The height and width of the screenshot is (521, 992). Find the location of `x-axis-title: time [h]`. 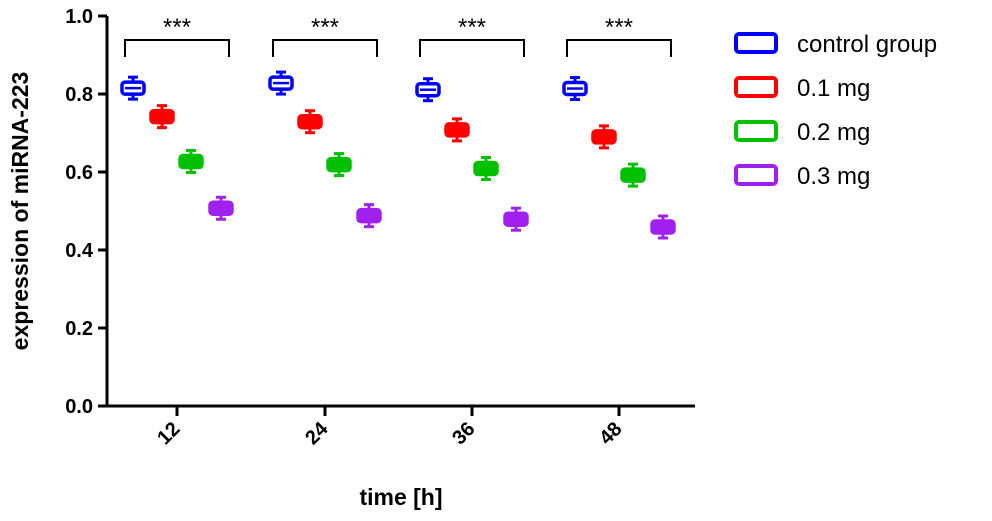

x-axis-title: time [h] is located at coordinates (400, 497).